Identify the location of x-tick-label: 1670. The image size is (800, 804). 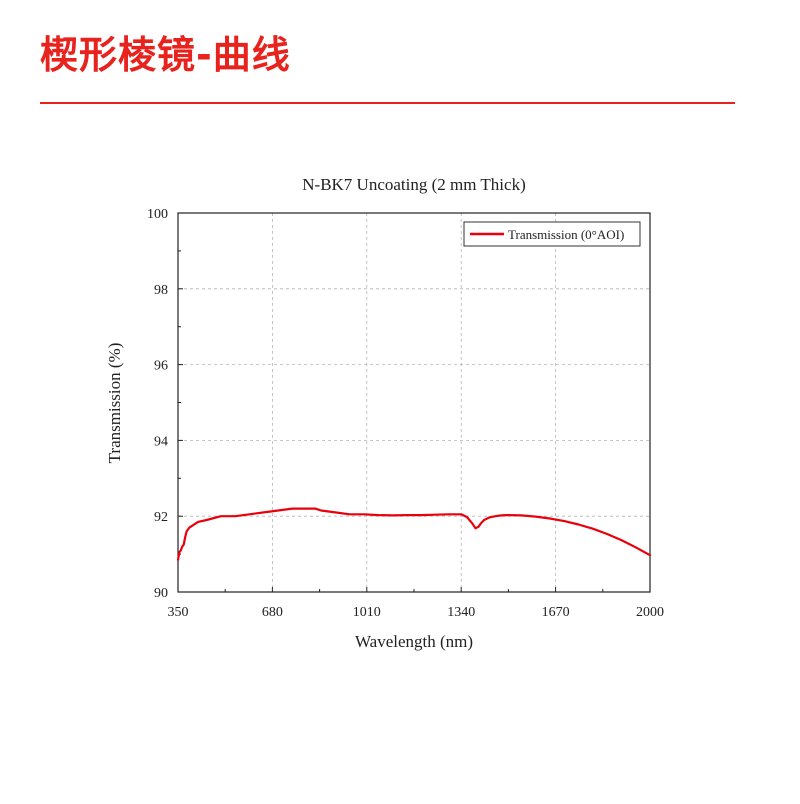
(556, 612).